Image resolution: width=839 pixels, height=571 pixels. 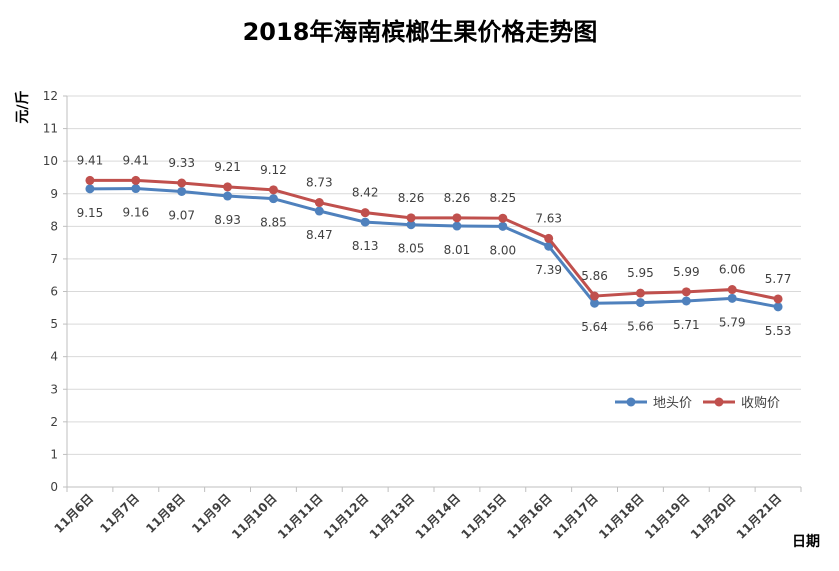 I want to click on data-label: 5.86, so click(x=594, y=276).